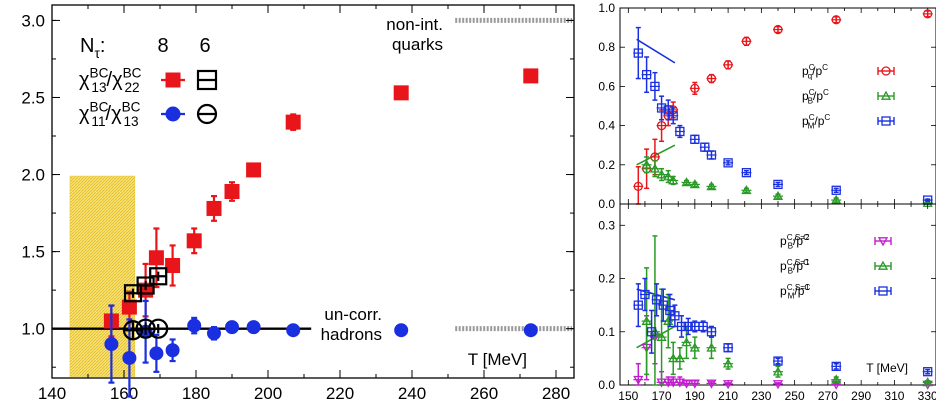 The width and height of the screenshot is (936, 406). Describe the element at coordinates (728, 396) in the screenshot. I see `x-tick-label: 210` at that location.